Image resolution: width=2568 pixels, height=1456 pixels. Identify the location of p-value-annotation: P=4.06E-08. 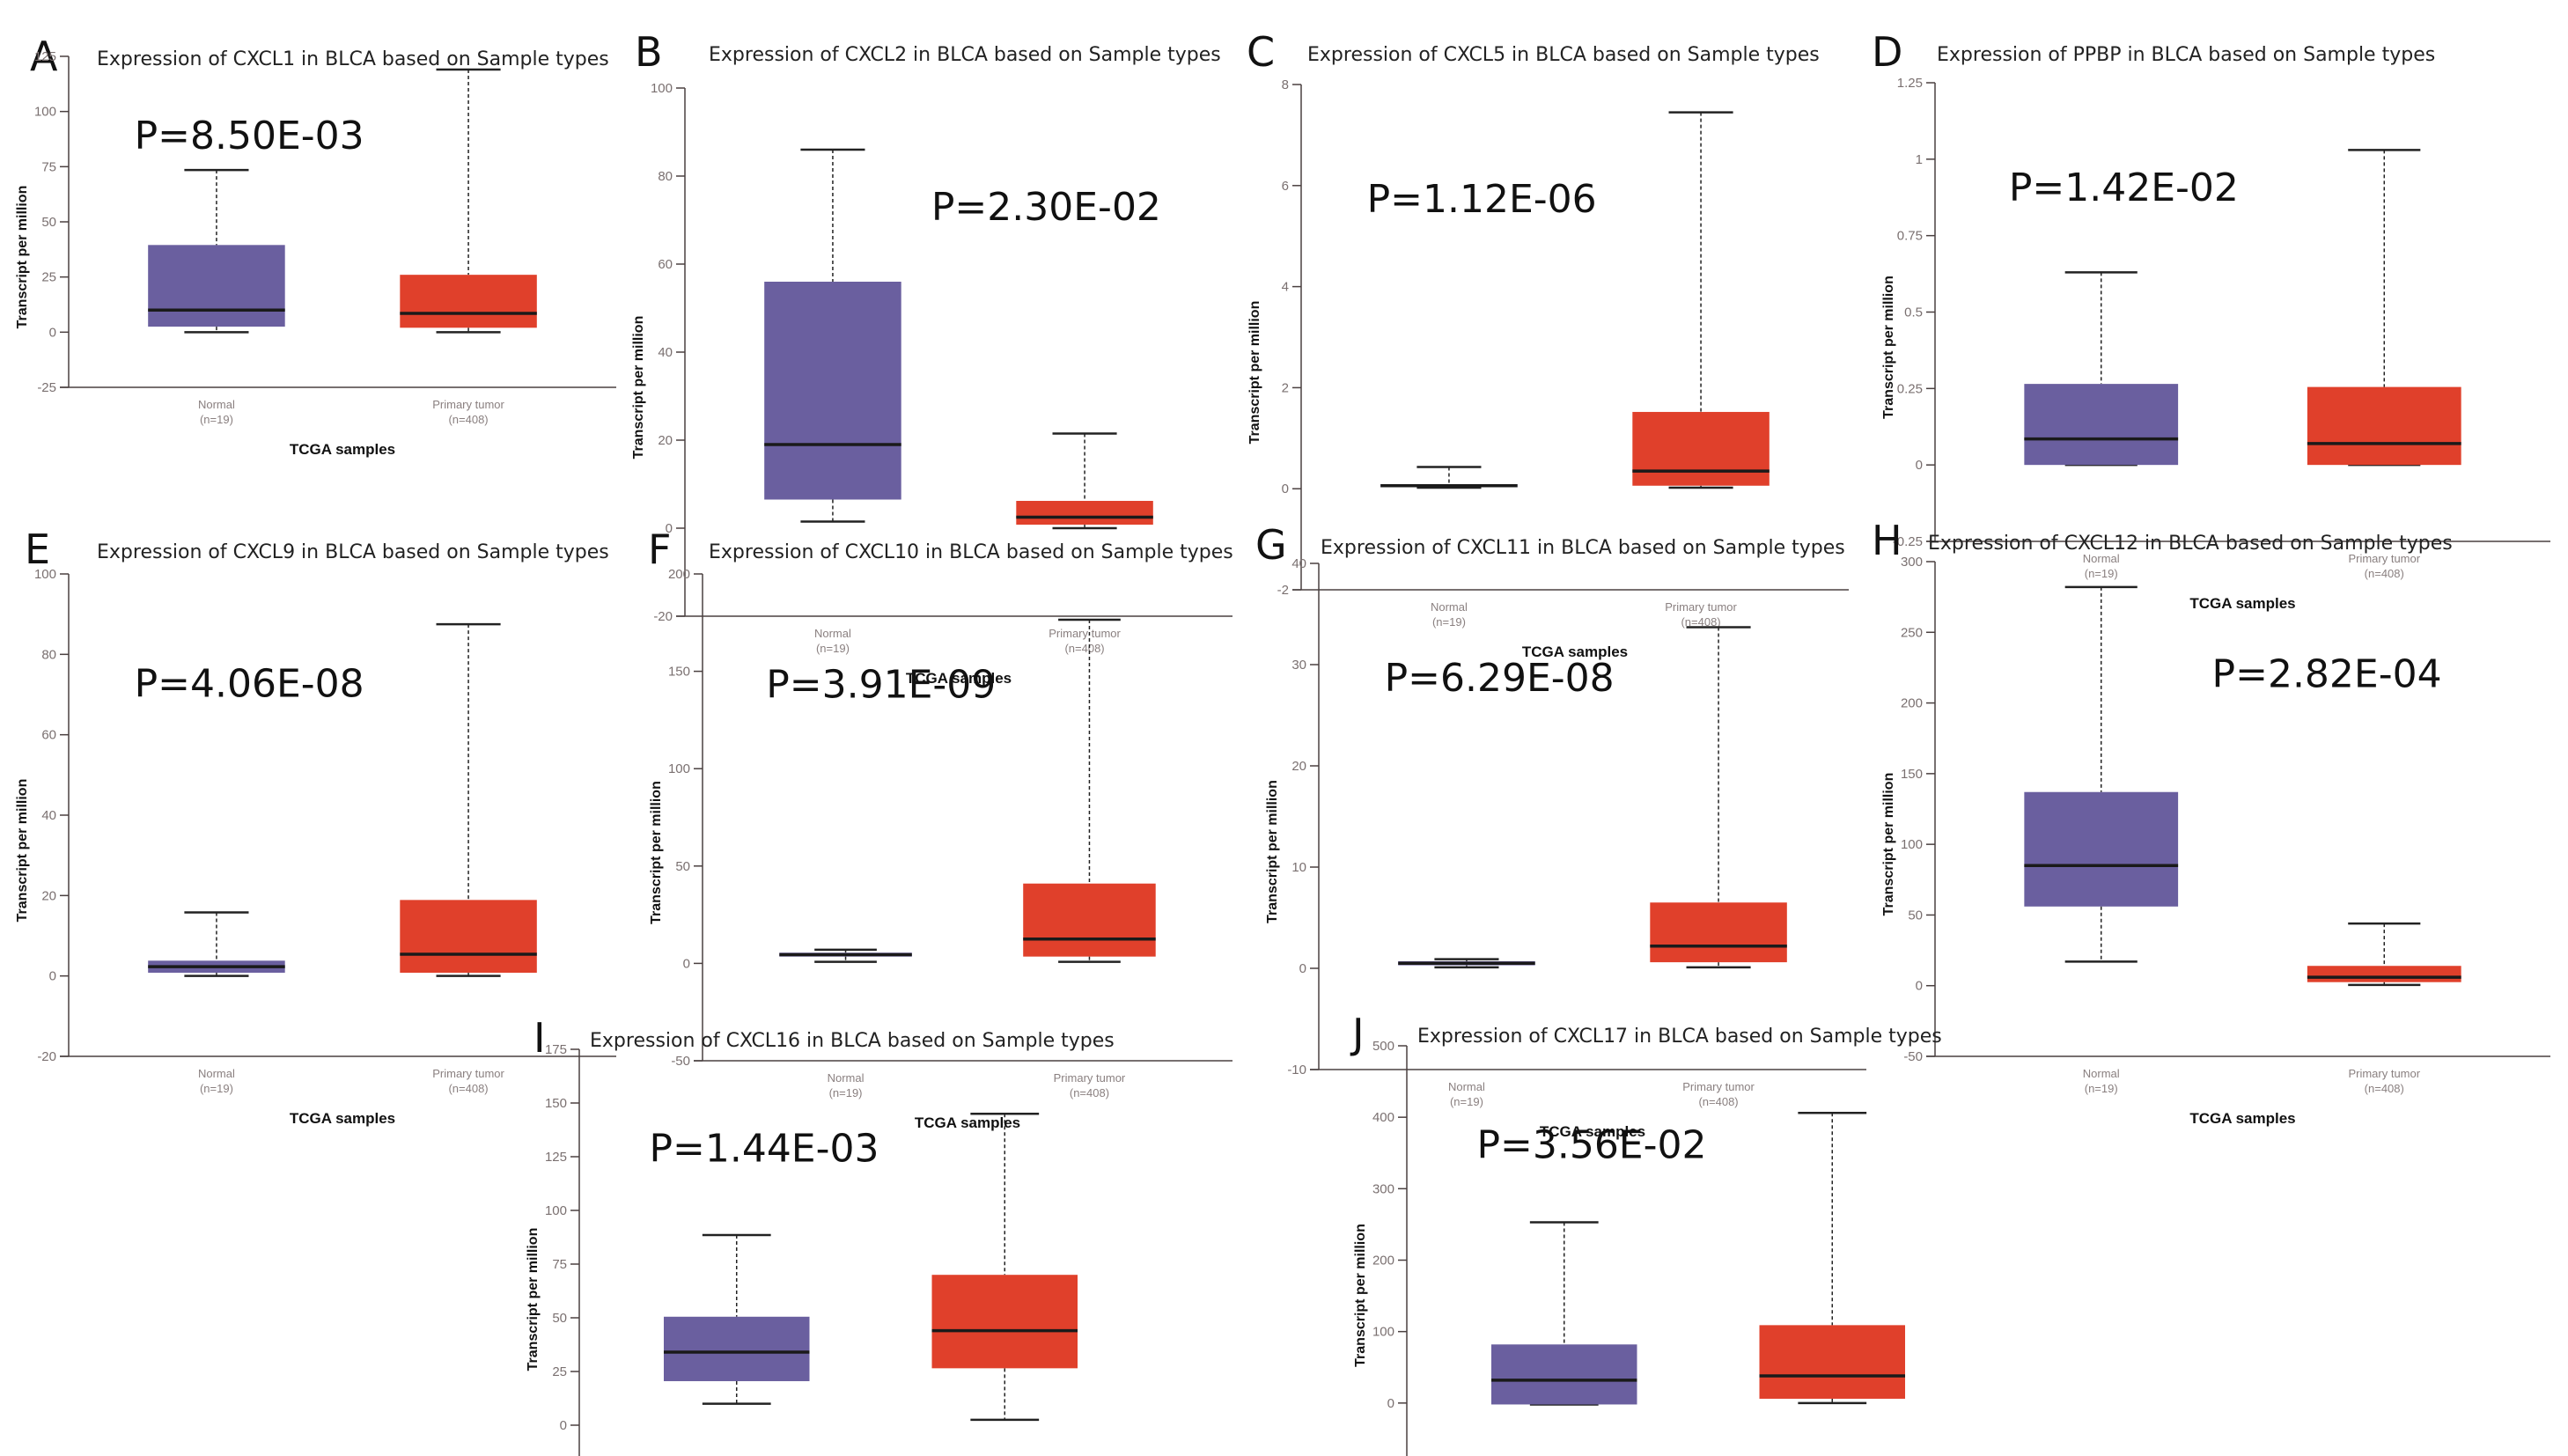
(249, 685).